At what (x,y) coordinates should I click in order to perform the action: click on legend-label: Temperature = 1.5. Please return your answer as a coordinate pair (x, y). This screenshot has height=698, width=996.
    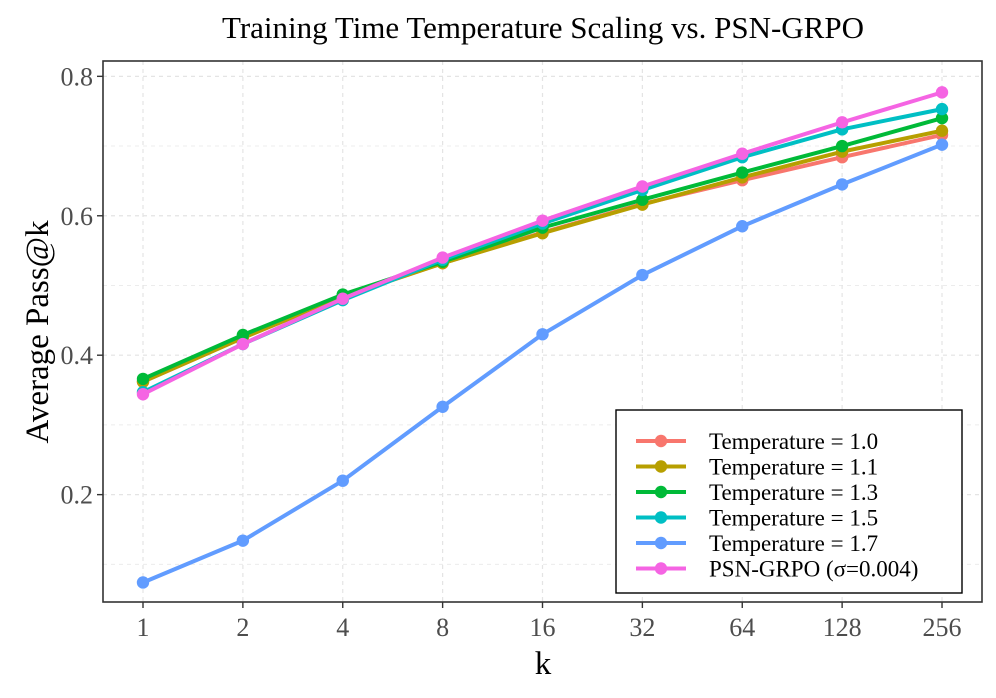
    Looking at the image, I should click on (793, 518).